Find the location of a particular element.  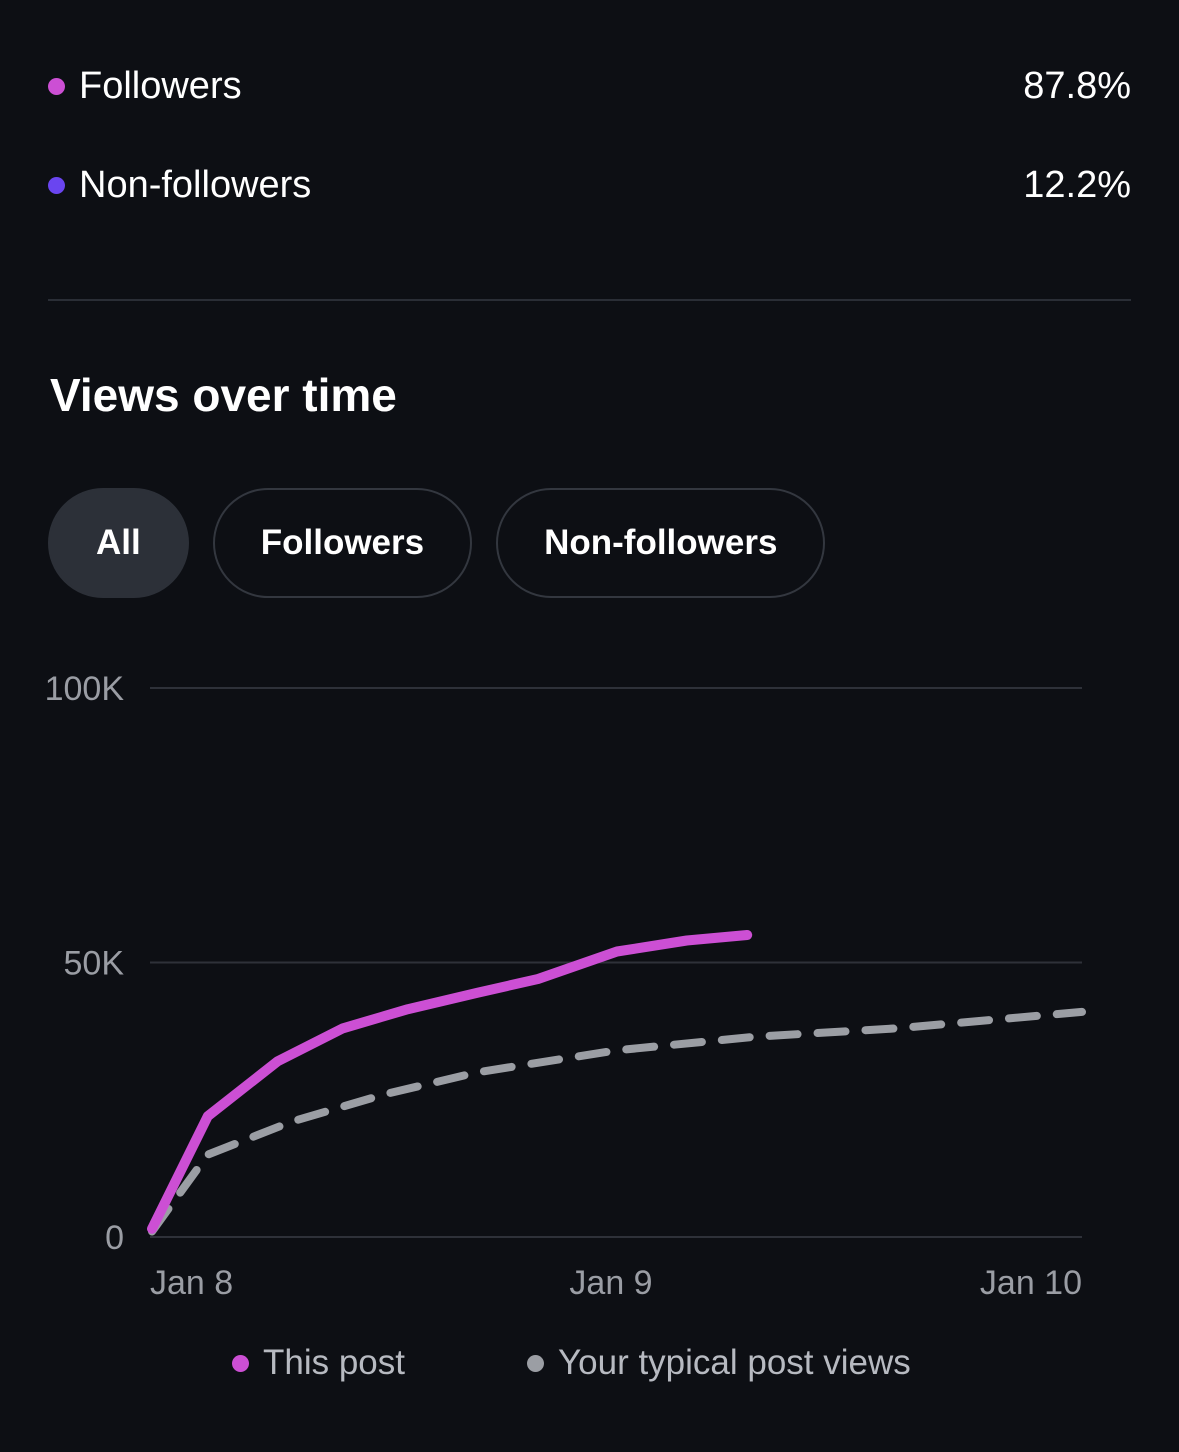

legend-label: Your typical post views is located at coordinates (734, 1362).